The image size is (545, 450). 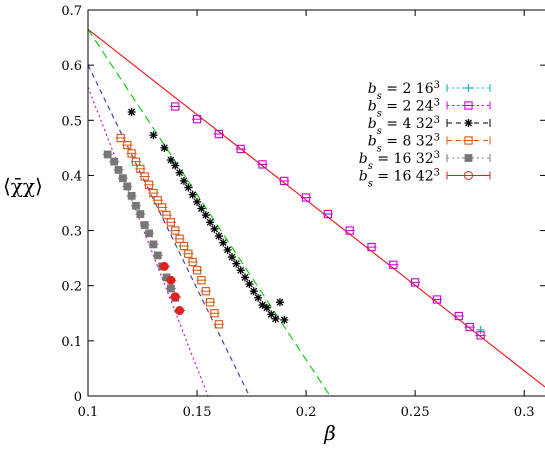 I want to click on y-tick-label: 0.2, so click(x=71, y=287).